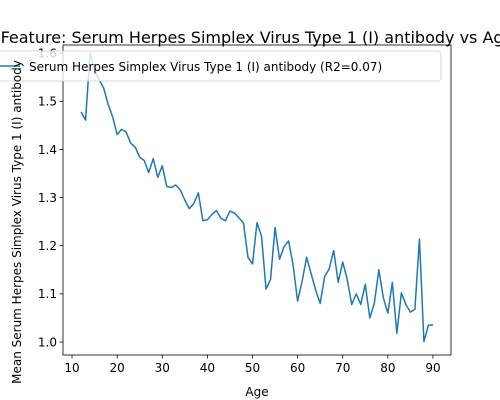 The width and height of the screenshot is (500, 400). Describe the element at coordinates (432, 368) in the screenshot. I see `x-tick-label: 90` at that location.